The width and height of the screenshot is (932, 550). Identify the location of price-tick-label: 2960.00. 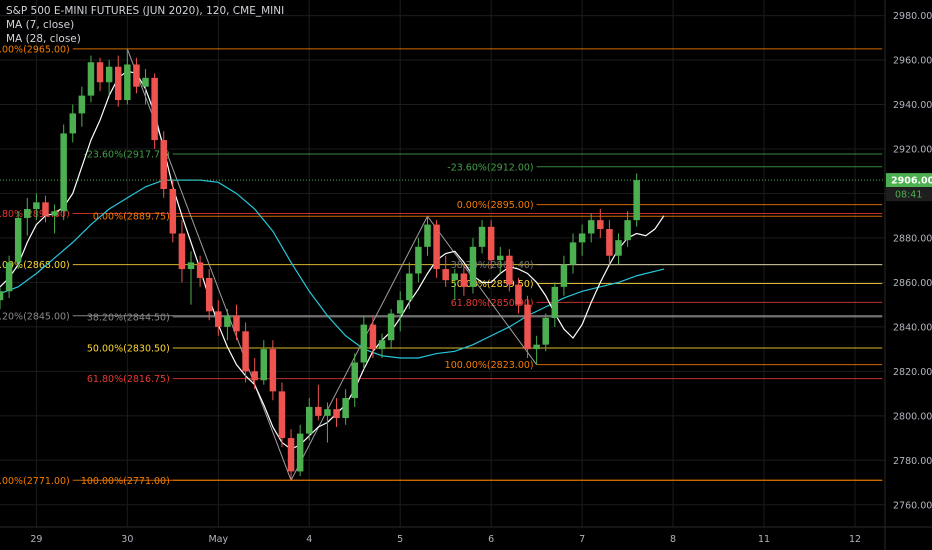
(912, 61).